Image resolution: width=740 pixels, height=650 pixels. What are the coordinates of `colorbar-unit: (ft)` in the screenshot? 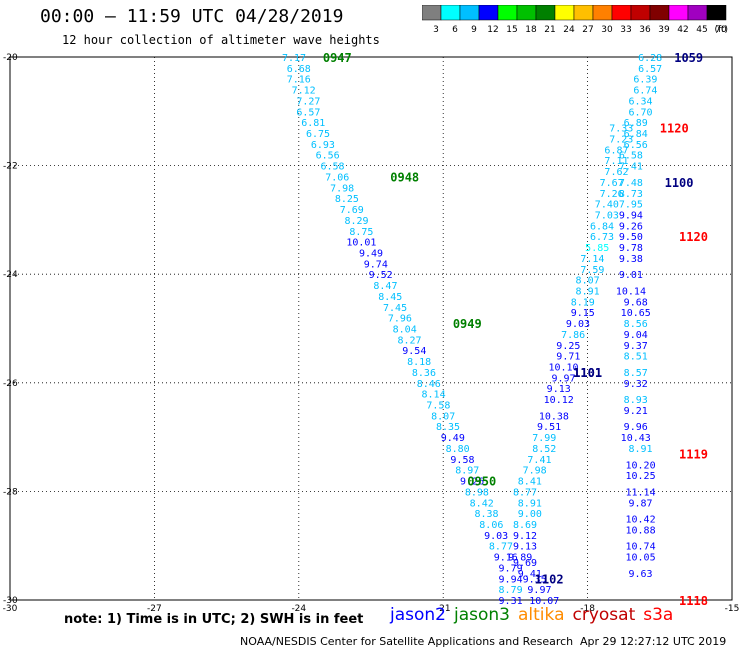 It's located at (721, 30).